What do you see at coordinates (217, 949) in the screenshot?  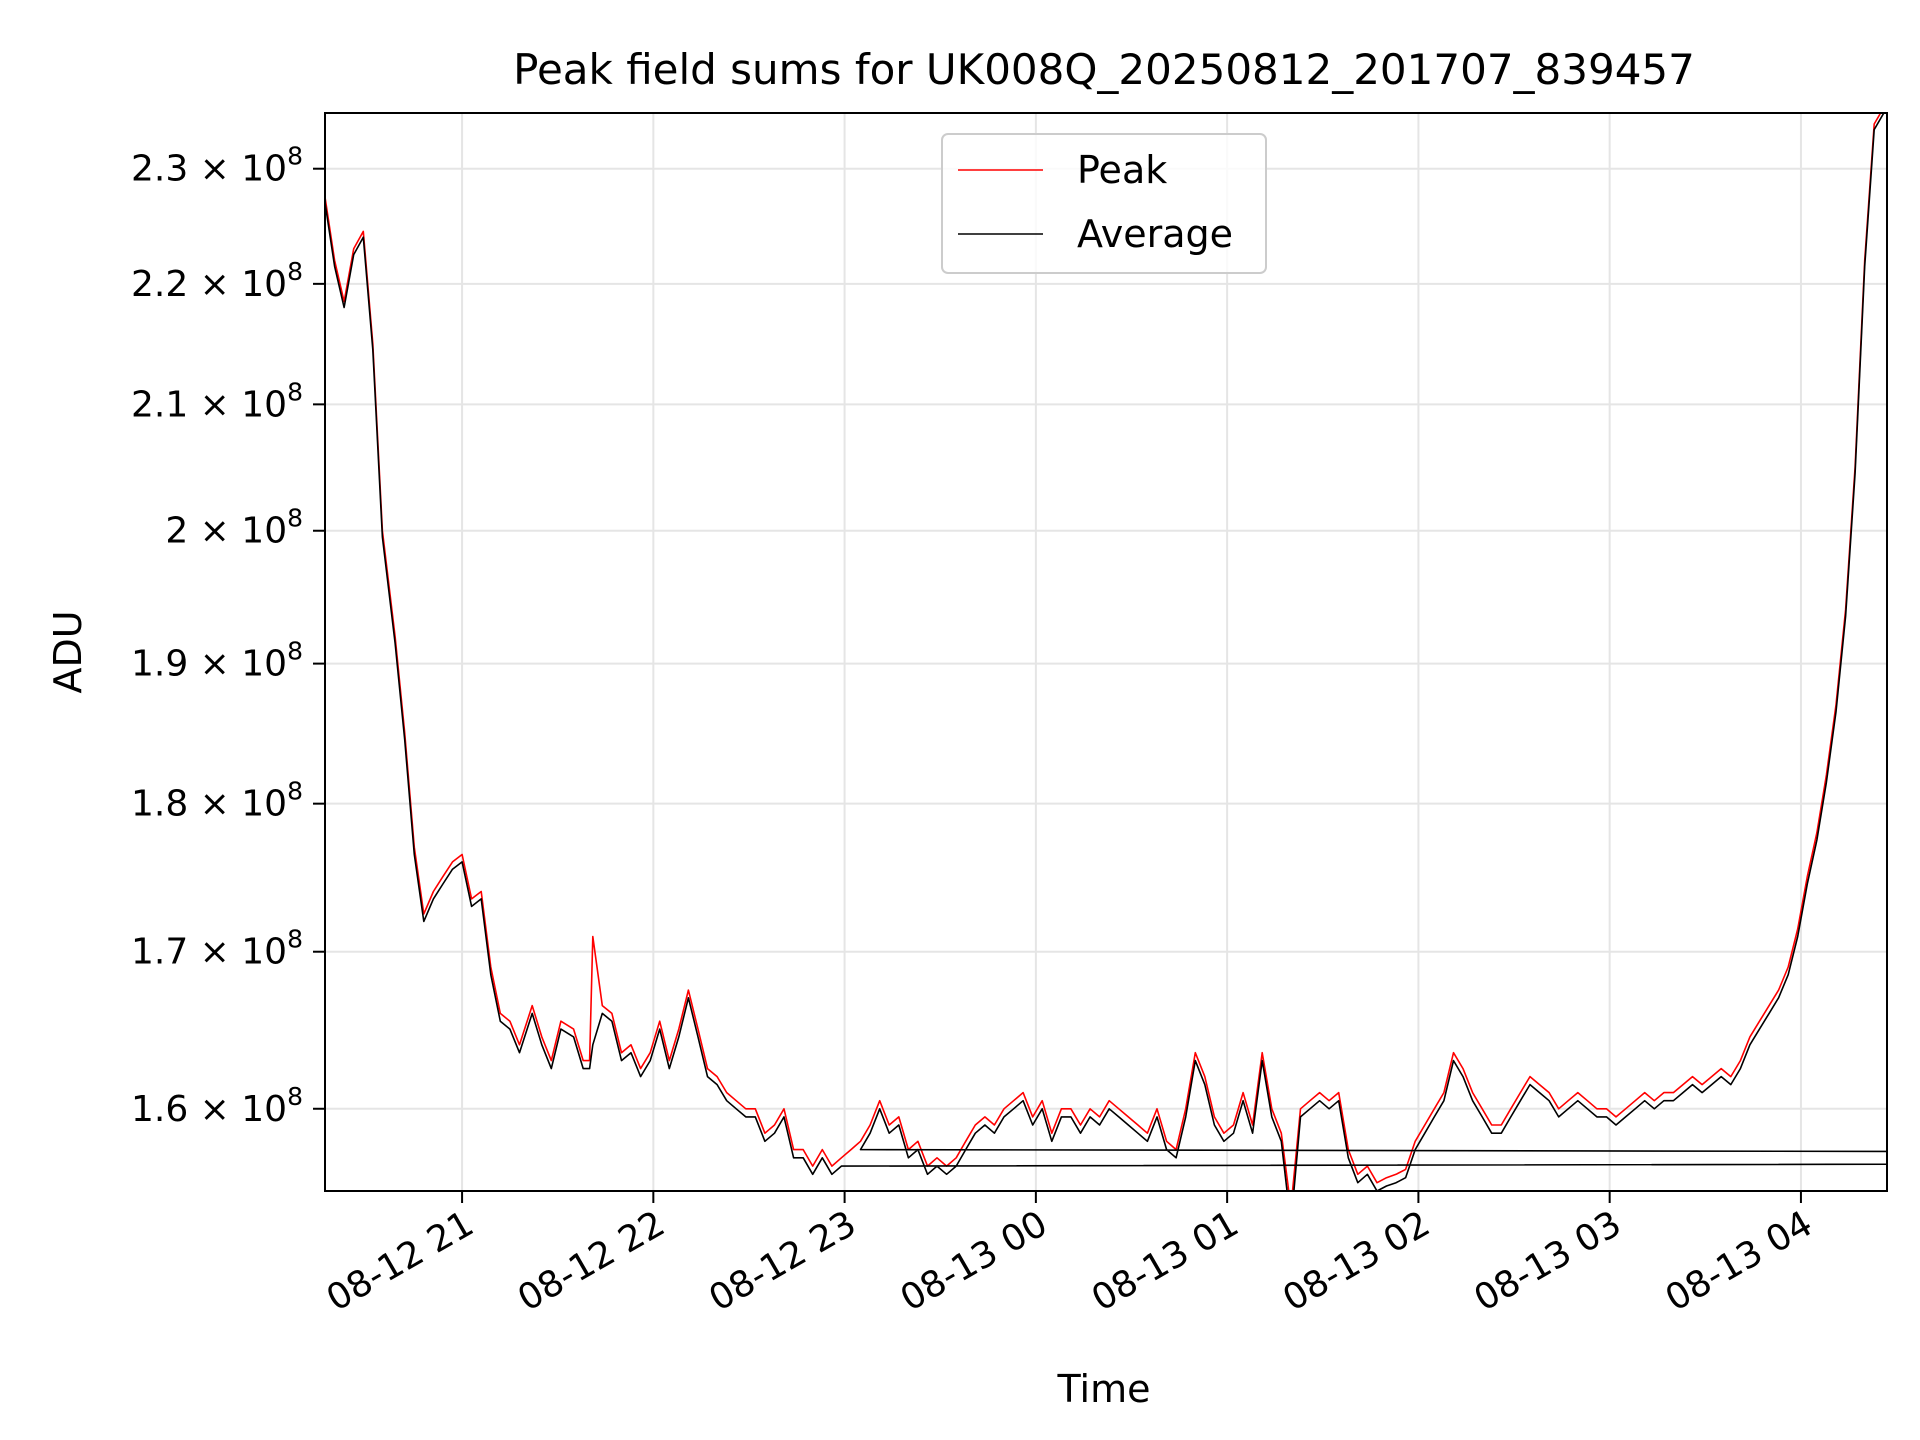 I see `y-tick-label: 1.7 × 108` at bounding box center [217, 949].